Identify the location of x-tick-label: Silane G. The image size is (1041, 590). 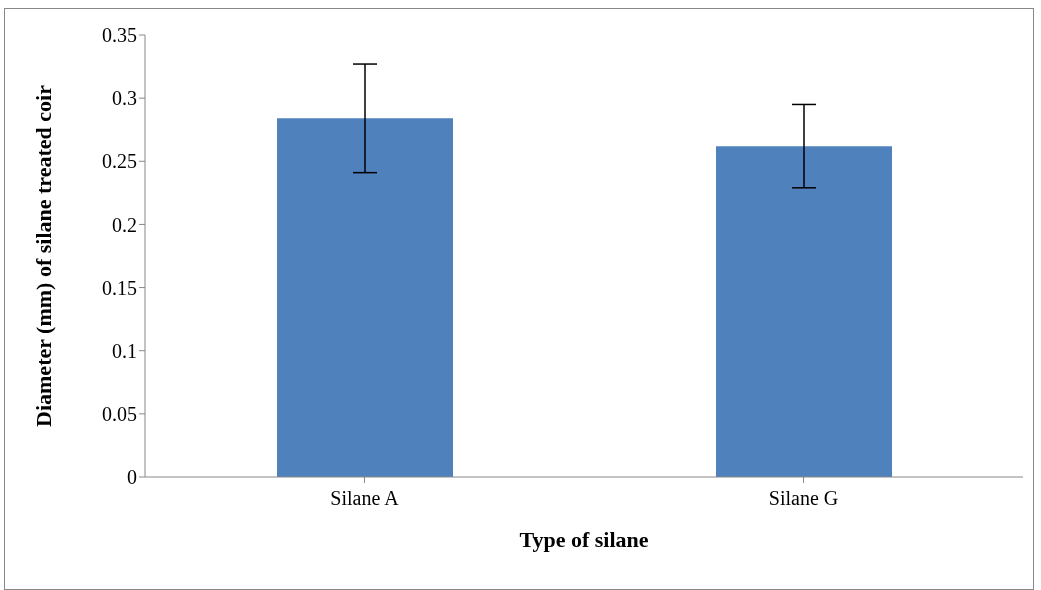
(803, 498).